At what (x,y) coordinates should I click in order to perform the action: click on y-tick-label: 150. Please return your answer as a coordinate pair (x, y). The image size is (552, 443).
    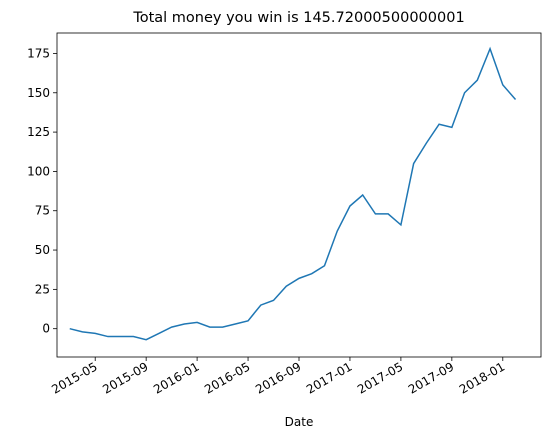
    Looking at the image, I should click on (38, 93).